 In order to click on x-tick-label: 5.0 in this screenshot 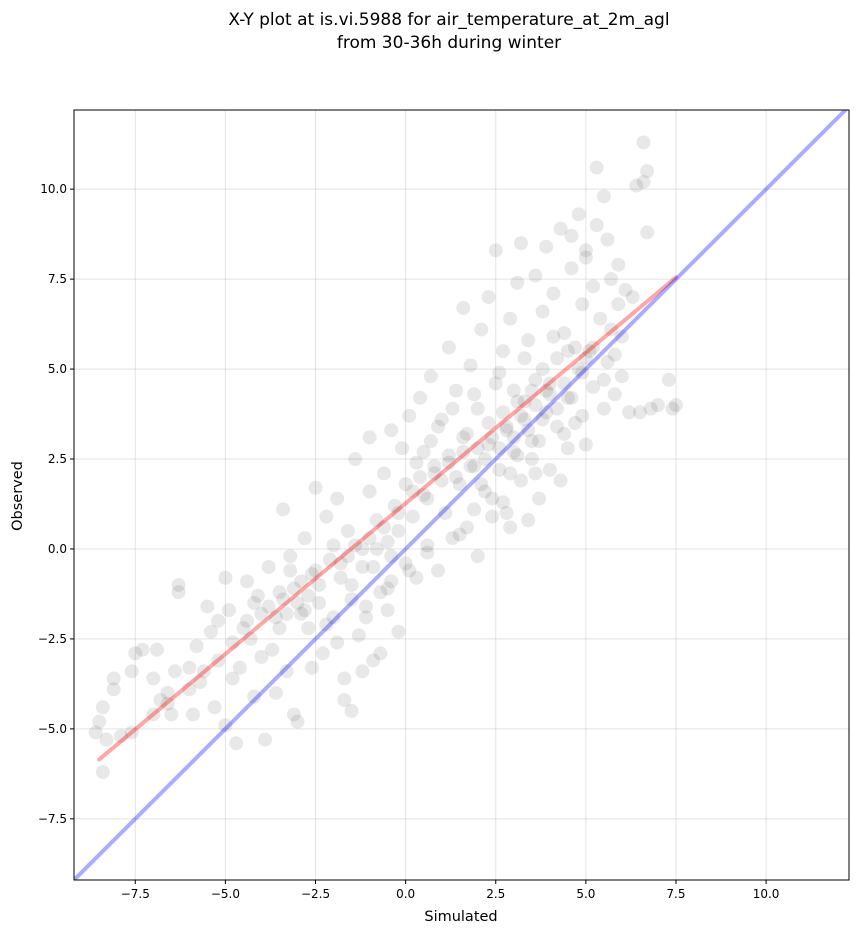, I will do `click(585, 894)`.